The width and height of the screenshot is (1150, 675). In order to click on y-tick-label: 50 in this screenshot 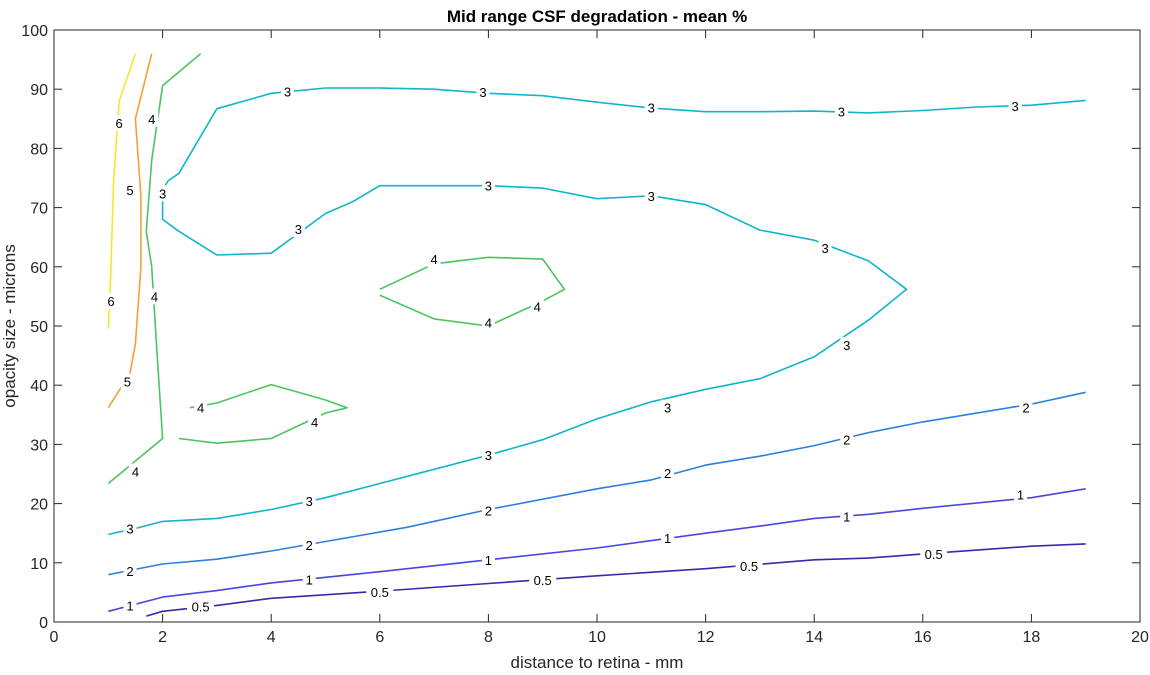, I will do `click(39, 327)`.